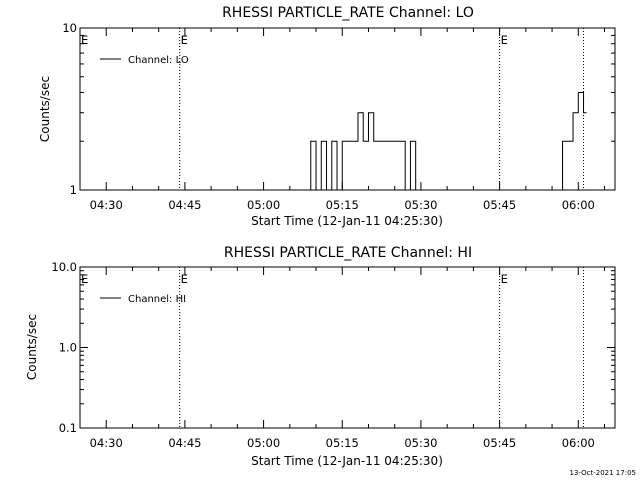 The height and width of the screenshot is (480, 640). Describe the element at coordinates (64, 267) in the screenshot. I see `y-tick-label: 10.0` at that location.